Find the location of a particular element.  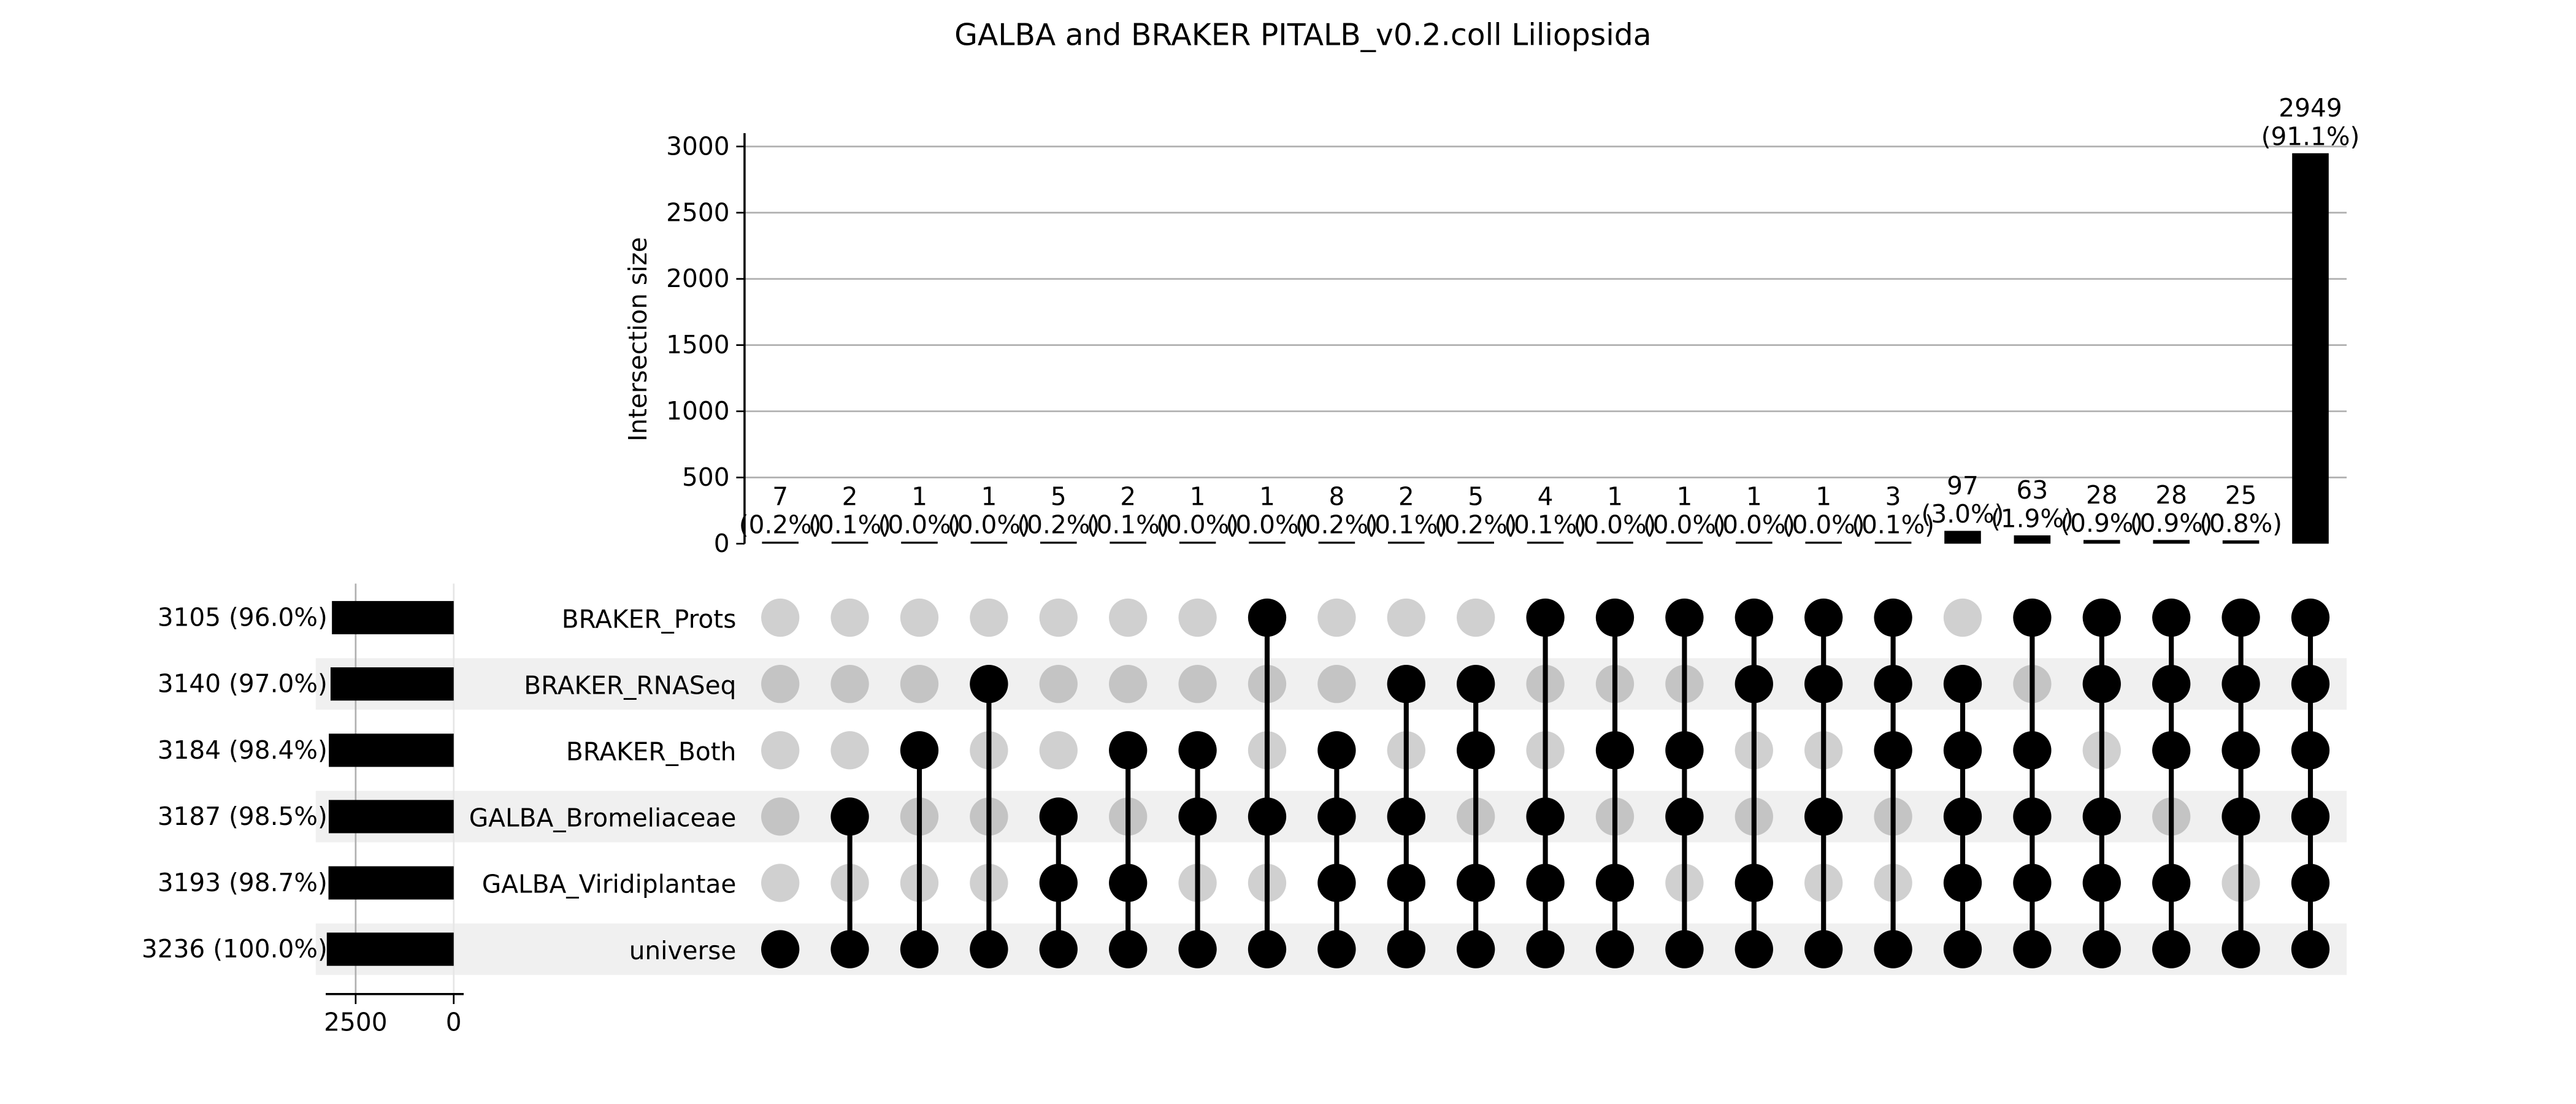

set-size-tick-label: 0 is located at coordinates (454, 1022).